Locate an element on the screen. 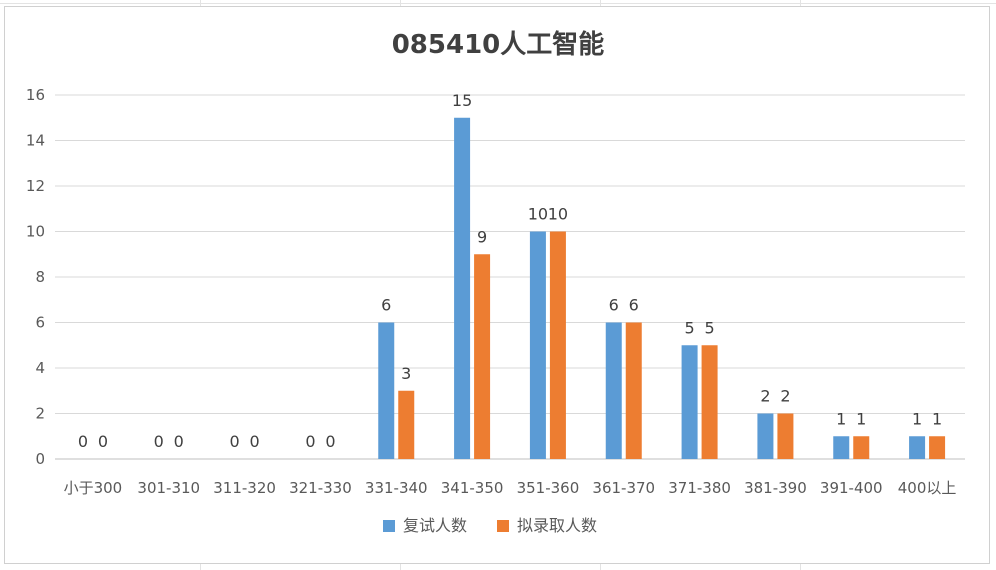 The image size is (996, 570). y-axis-ticks: 0 2 4 6 8 10 12 14 16 is located at coordinates (35, 277).